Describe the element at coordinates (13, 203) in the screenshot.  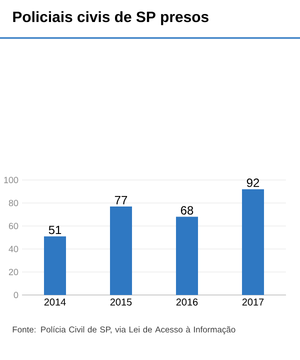
I see `y-tick-label: 80` at that location.